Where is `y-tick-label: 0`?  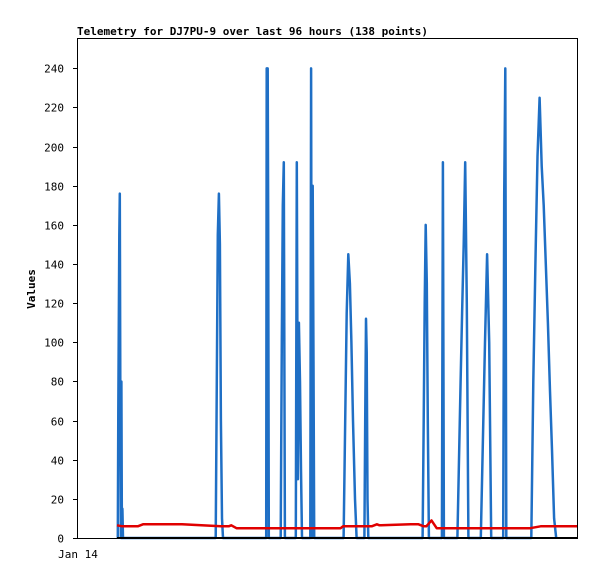
y-tick-label: 0 is located at coordinates (60, 539).